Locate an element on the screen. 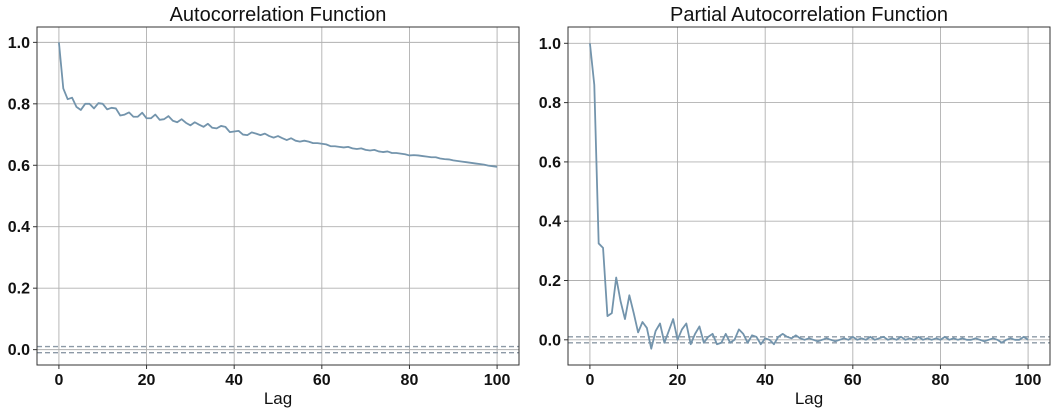 This screenshot has width=1059, height=411. pacf-xtick-label: 60 is located at coordinates (853, 380).